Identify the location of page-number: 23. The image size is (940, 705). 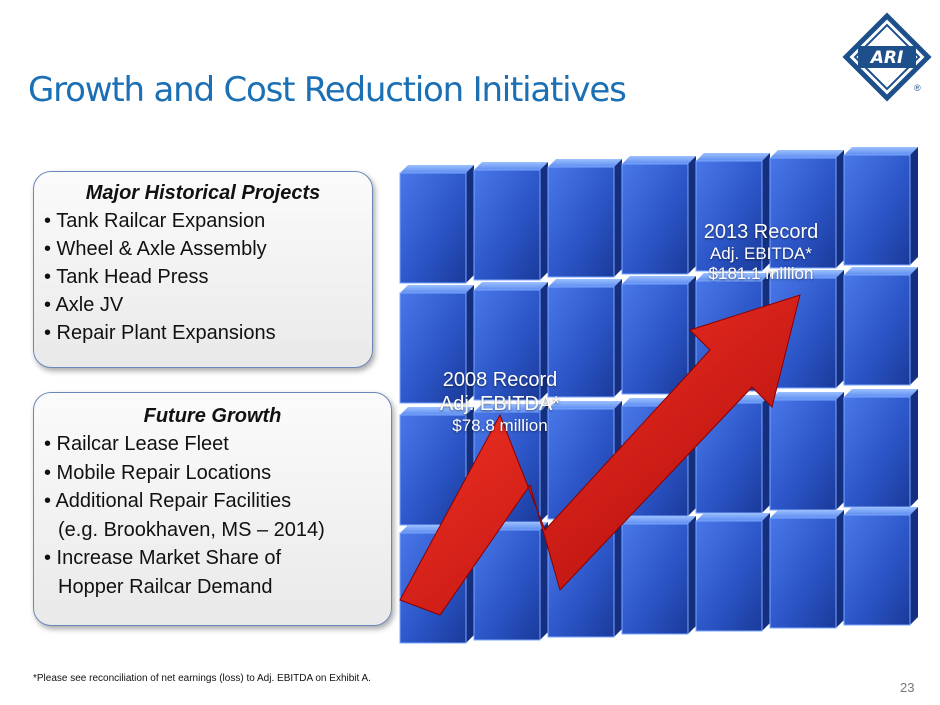
(907, 687).